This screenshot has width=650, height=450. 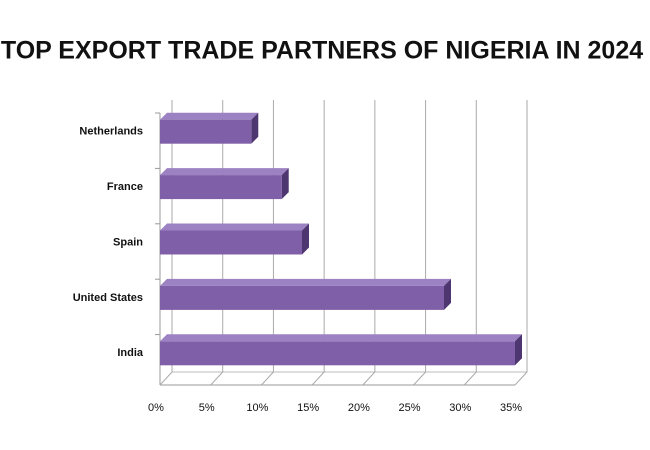 What do you see at coordinates (108, 298) in the screenshot?
I see `y-tick-label: United States` at bounding box center [108, 298].